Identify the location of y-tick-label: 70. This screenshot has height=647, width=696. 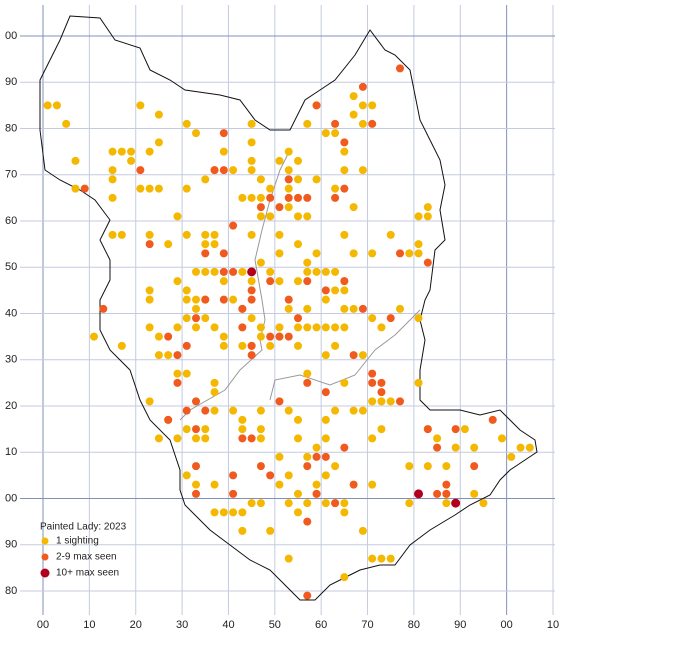
(11, 175).